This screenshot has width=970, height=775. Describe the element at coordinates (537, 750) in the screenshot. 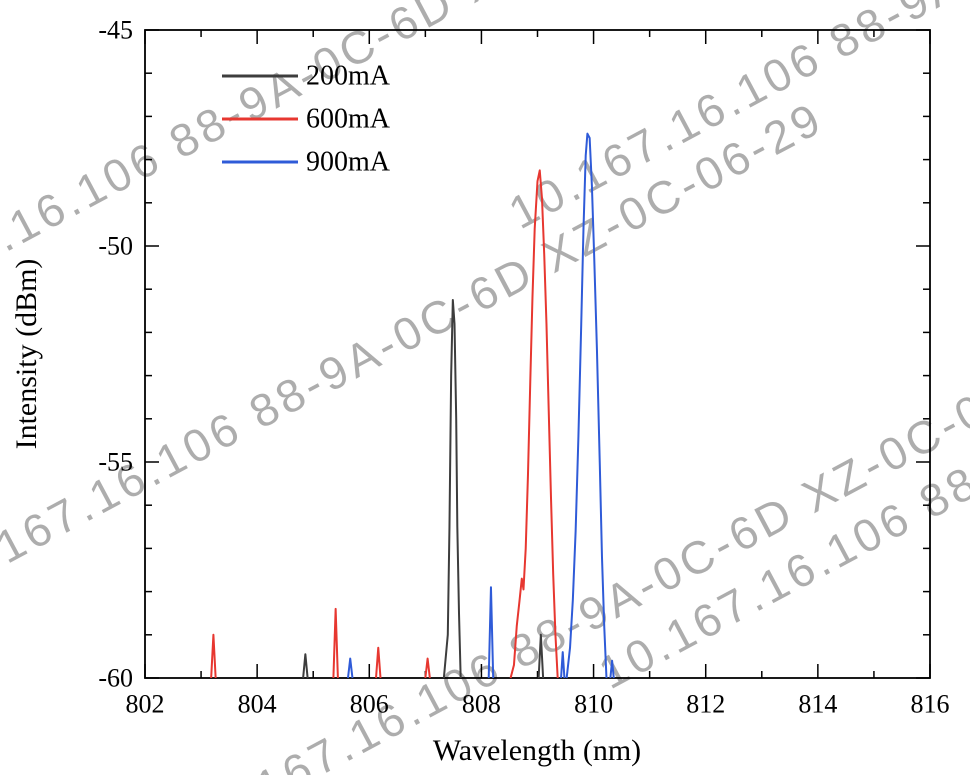

I see `x-axis-label: Wavelength (nm)` at that location.